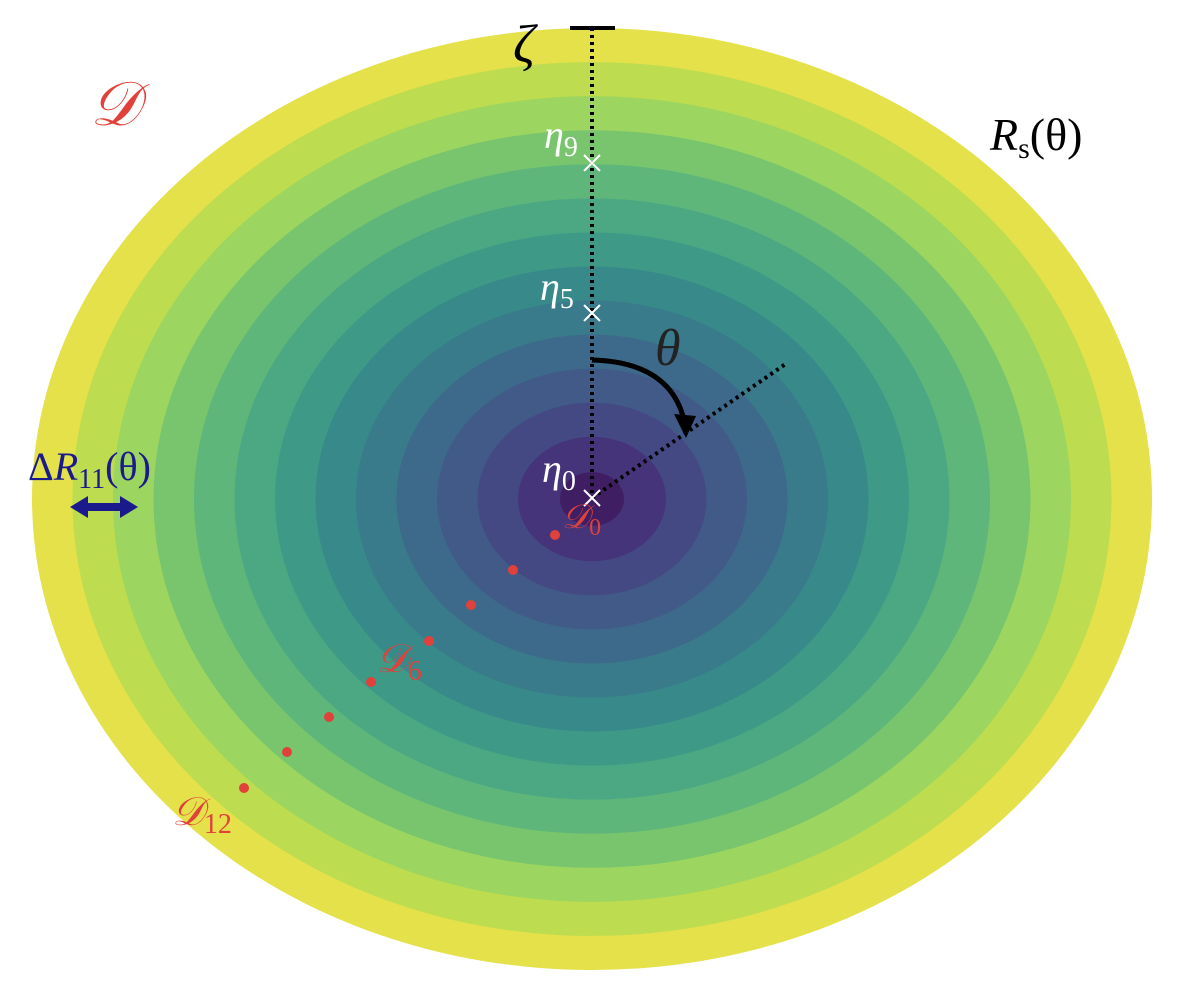  What do you see at coordinates (639, 389) in the screenshot?
I see `angle-arc` at bounding box center [639, 389].